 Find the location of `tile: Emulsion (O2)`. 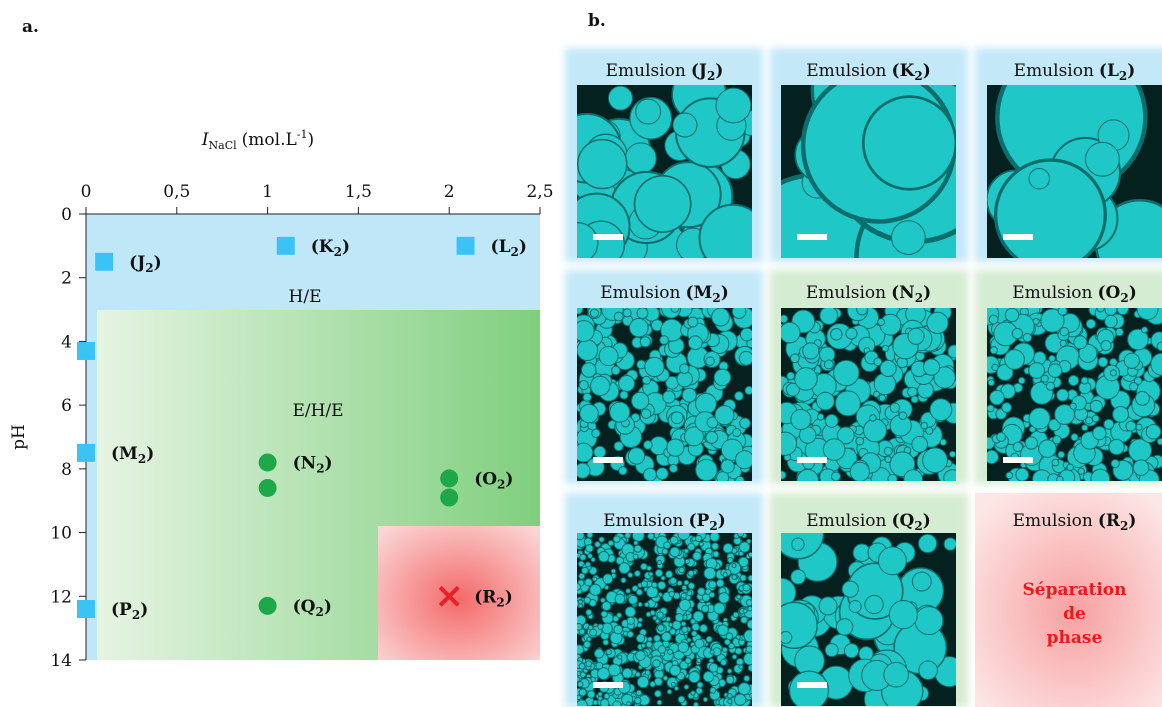

tile: Emulsion (O2) is located at coordinates (1068, 377).